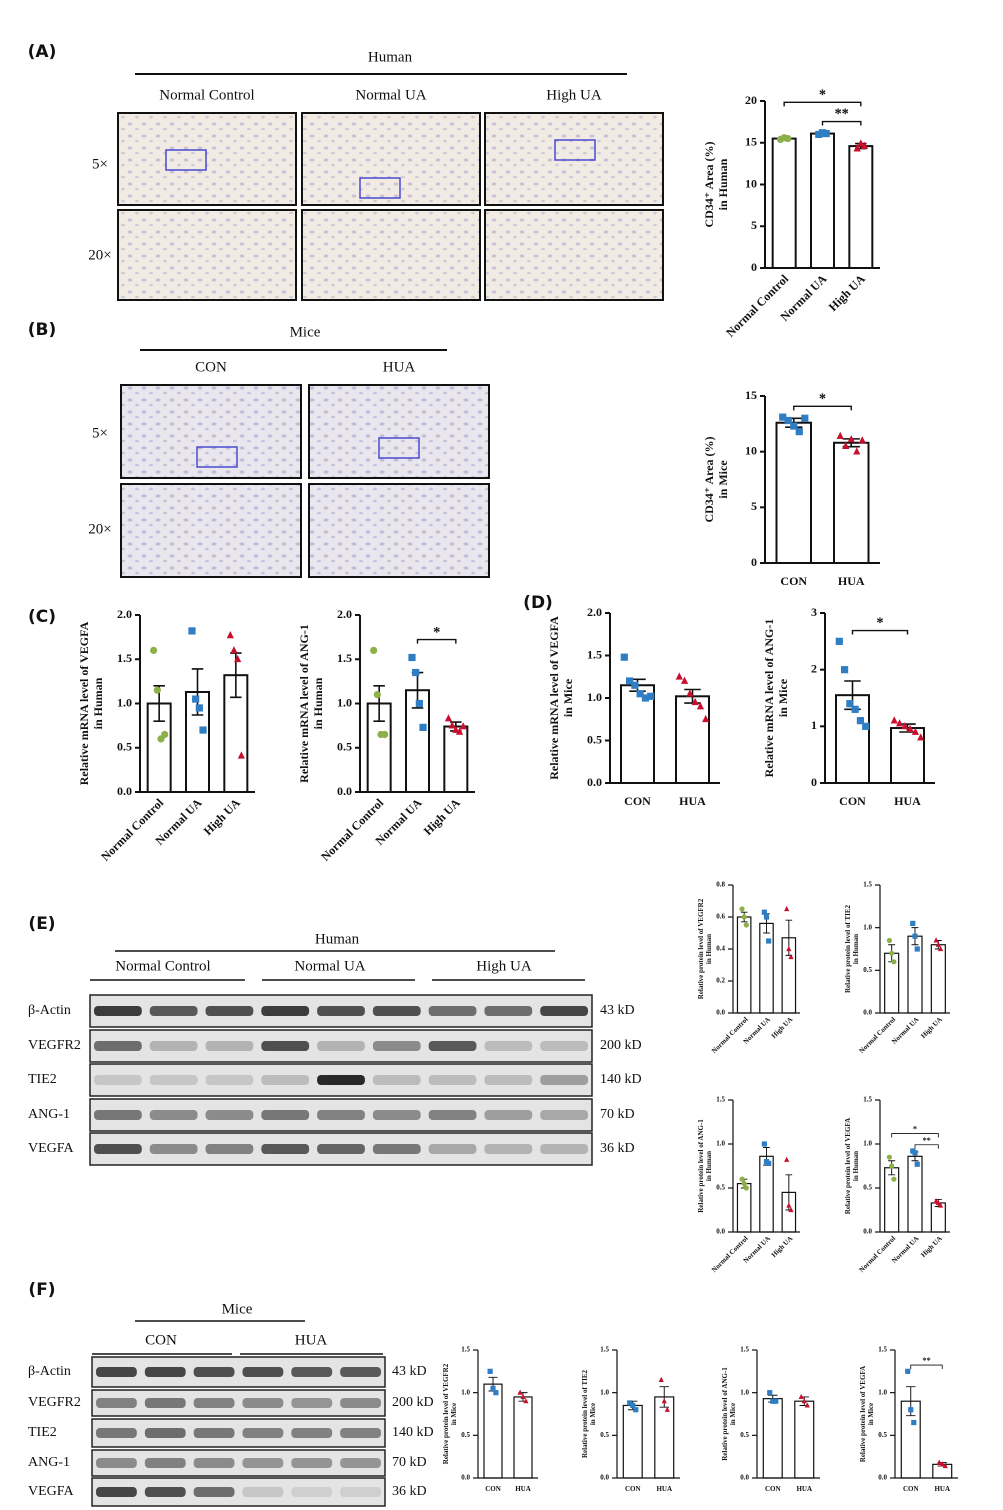 The height and width of the screenshot is (1510, 1003). I want to click on y-tick-label: 15, so click(751, 395).